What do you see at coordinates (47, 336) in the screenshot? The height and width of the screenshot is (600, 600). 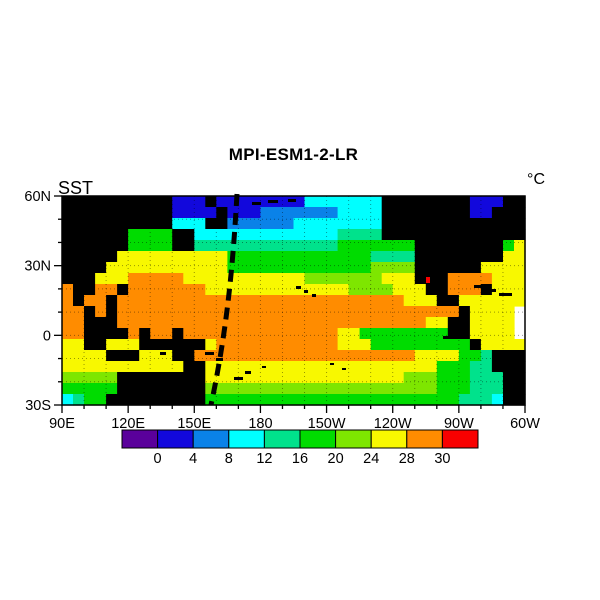 I see `y-tick-label: 0` at bounding box center [47, 336].